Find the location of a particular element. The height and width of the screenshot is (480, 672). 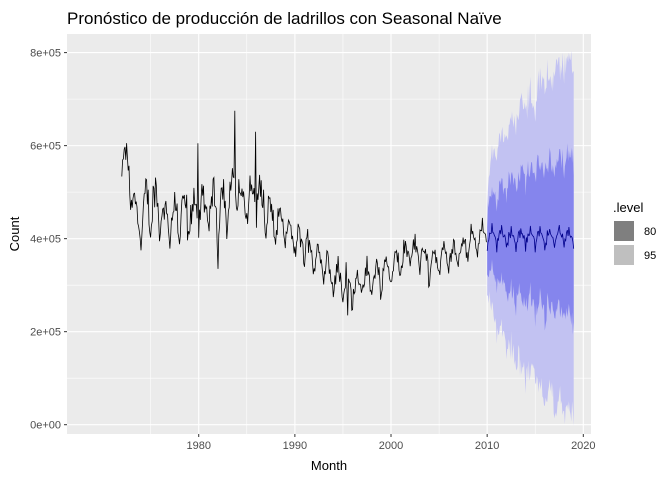

x-tick-label: 2010 is located at coordinates (487, 446).